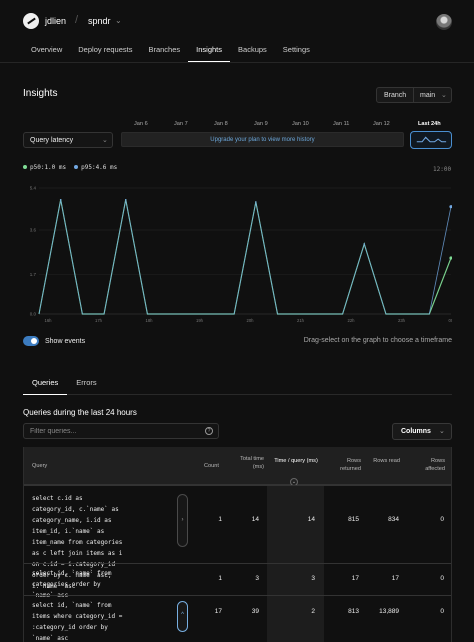  Describe the element at coordinates (313, 611) in the screenshot. I see `query-time-per-query: 2` at that location.